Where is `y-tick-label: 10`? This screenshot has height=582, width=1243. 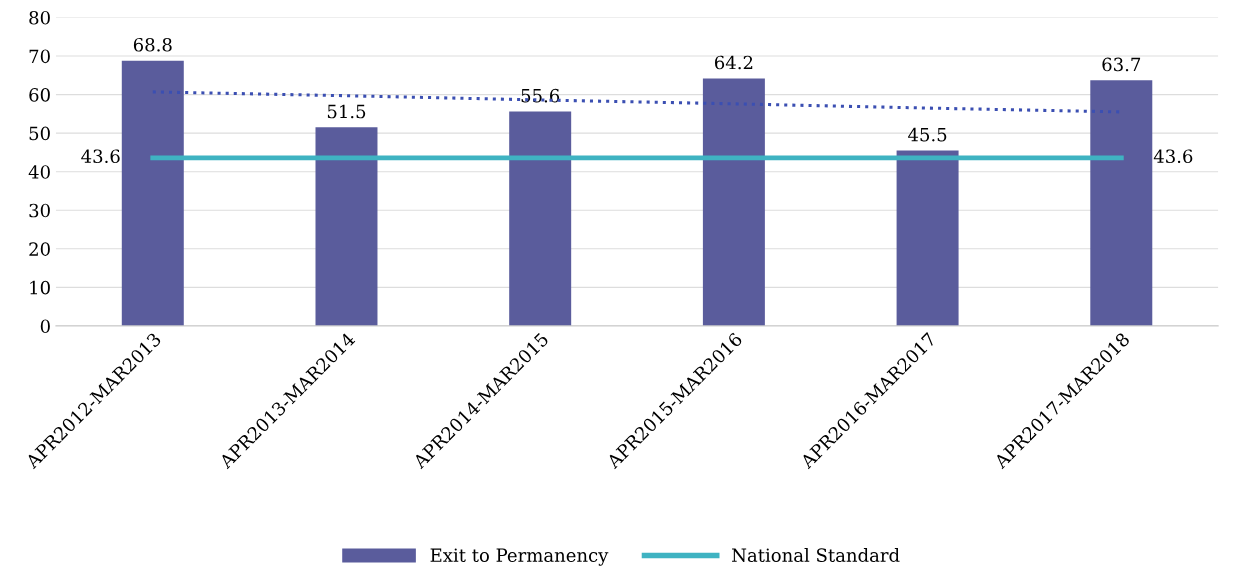 y-tick-label: 10 is located at coordinates (40, 287).